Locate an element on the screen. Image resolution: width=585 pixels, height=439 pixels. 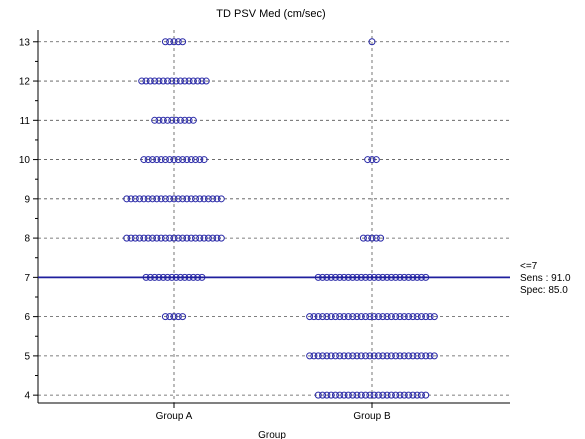
x-tick-label: Group B is located at coordinates (372, 416).